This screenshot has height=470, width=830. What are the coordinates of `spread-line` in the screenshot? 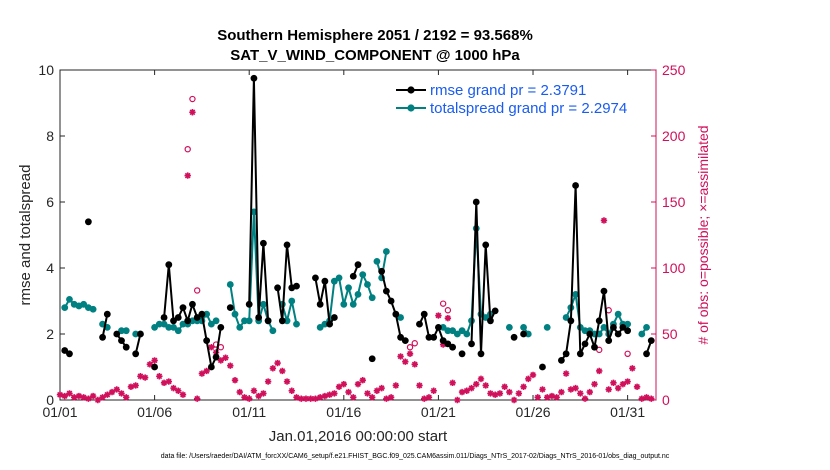 It's located at (289, 312).